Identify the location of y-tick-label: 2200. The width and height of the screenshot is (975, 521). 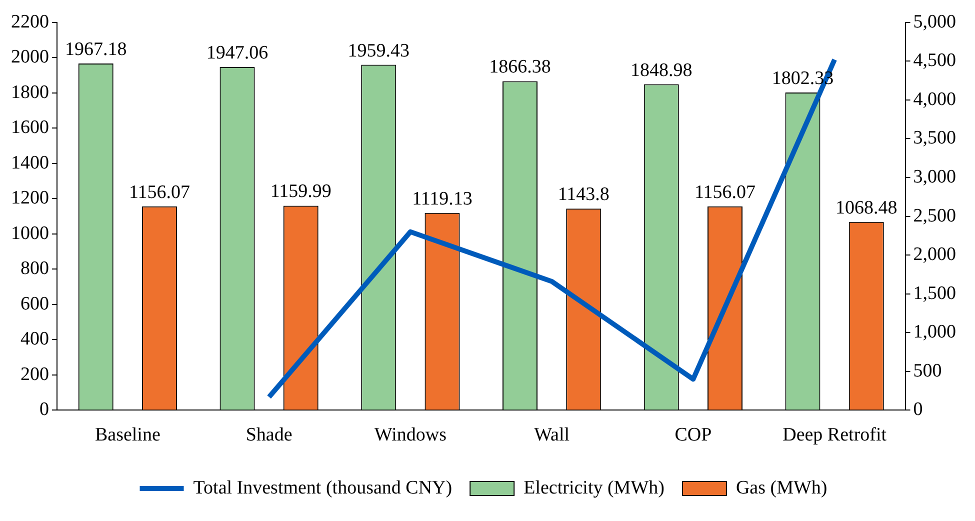
(30, 21).